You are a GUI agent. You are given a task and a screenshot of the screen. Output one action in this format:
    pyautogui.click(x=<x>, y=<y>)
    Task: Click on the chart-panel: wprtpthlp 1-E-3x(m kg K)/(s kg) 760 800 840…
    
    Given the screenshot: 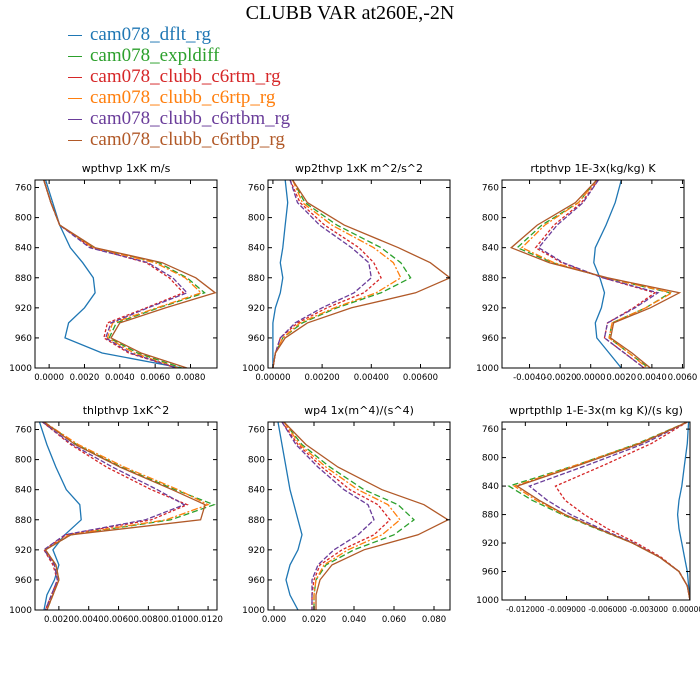 What is the action you would take?
    pyautogui.click(x=588, y=509)
    